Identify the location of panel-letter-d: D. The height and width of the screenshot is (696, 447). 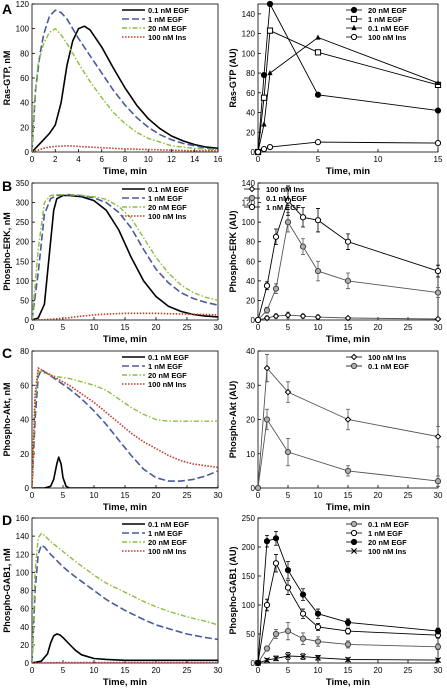
(7, 520).